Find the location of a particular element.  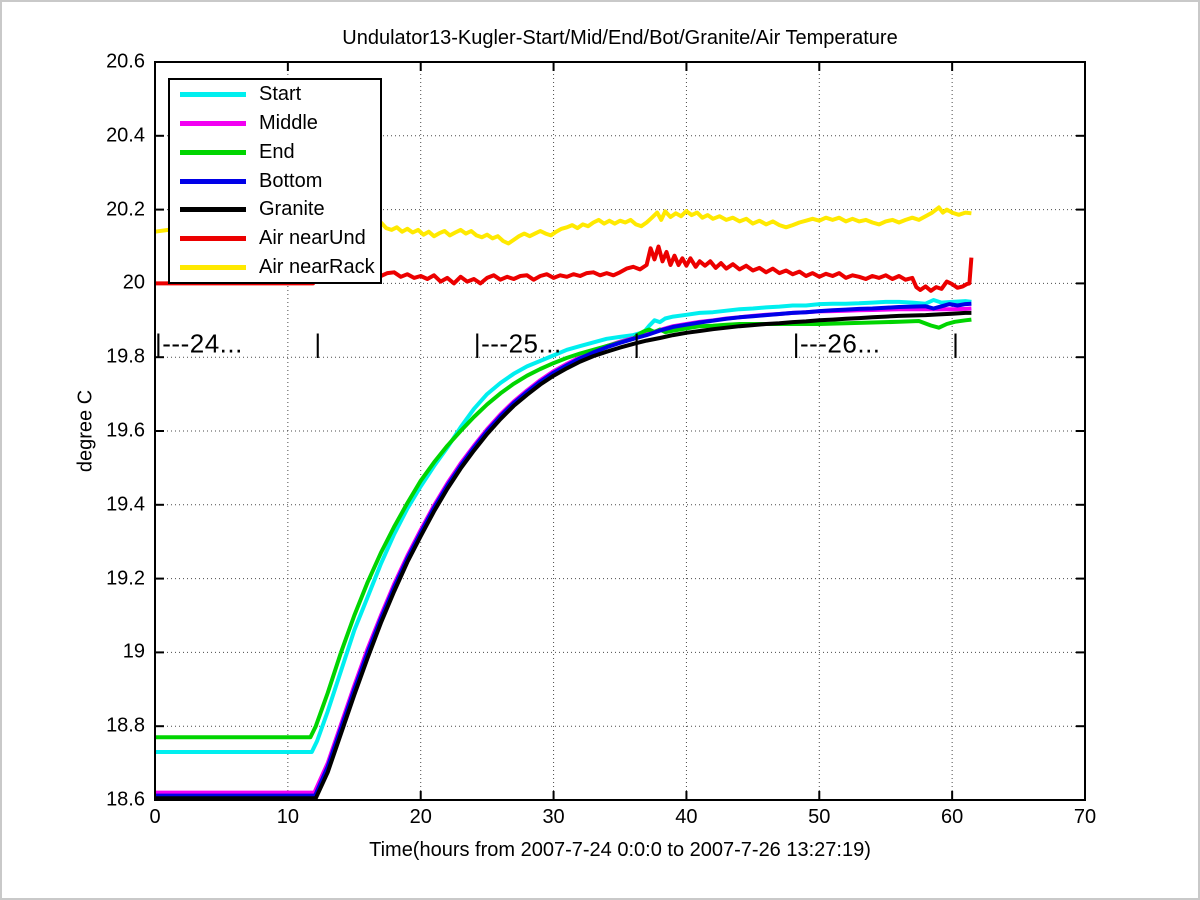

y-tick-label: 18.8 is located at coordinates (125, 725).